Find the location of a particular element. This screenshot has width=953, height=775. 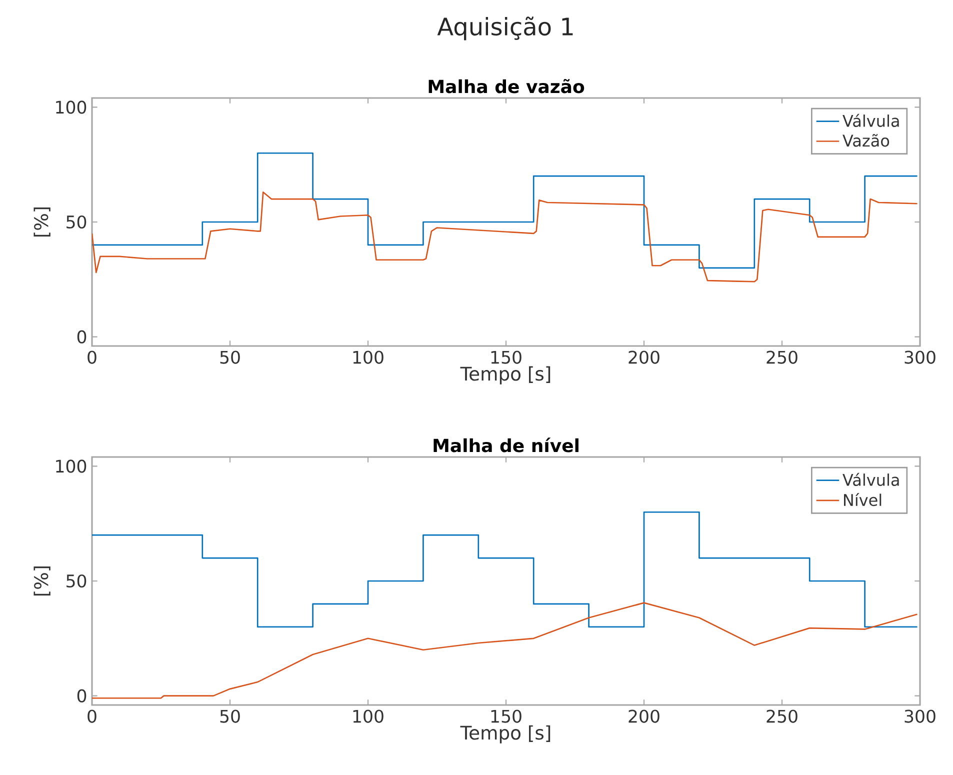

line-series is located at coordinates (505, 650).